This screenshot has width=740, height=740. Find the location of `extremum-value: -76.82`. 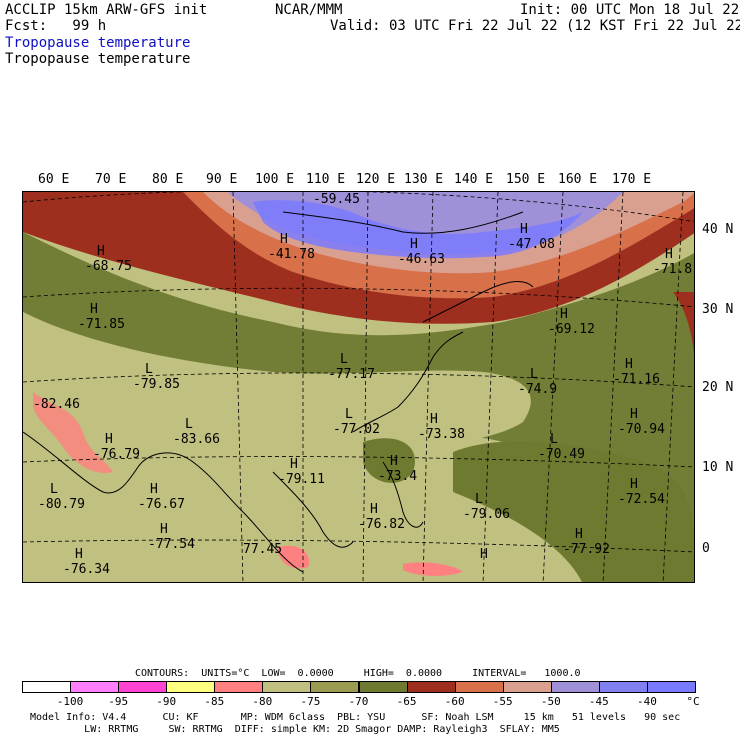

extremum-value: -76.82 is located at coordinates (381, 524).